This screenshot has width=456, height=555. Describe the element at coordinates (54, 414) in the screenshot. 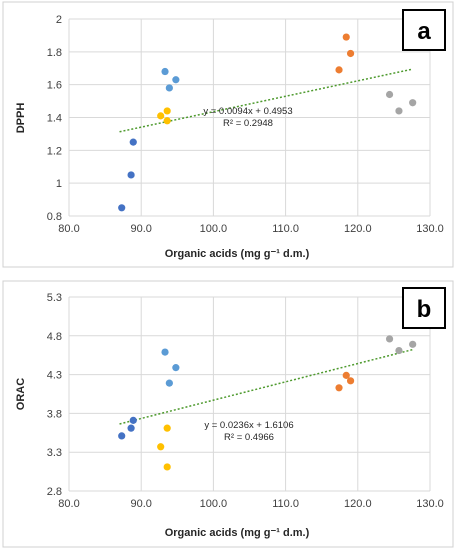

I see `y-tick-label: 3.8` at that location.